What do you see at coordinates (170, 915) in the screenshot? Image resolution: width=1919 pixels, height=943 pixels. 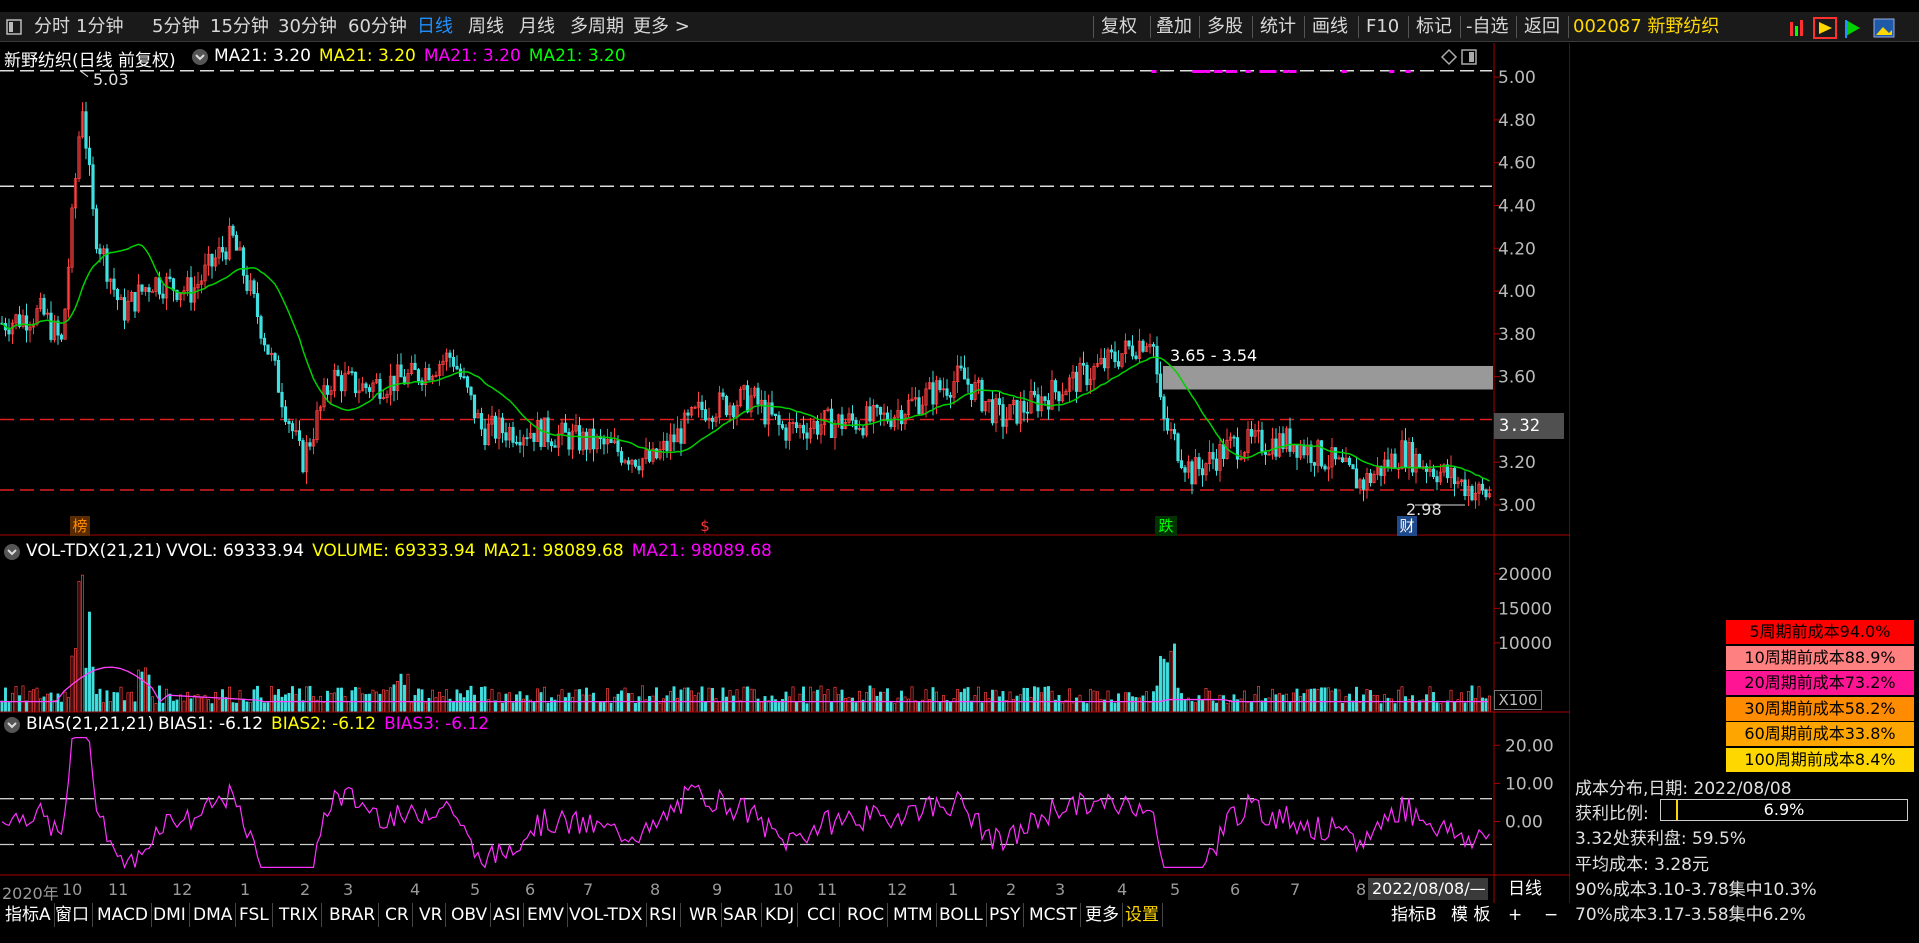 I see `indicator-tab: DMI` at bounding box center [170, 915].